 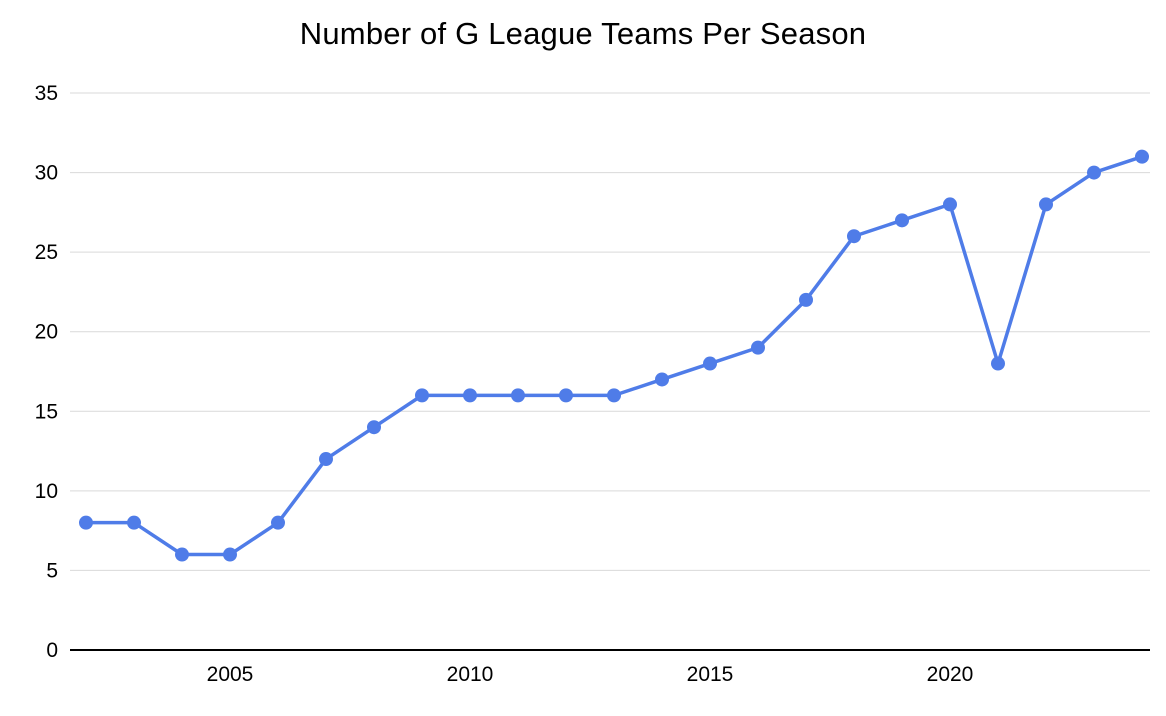 What do you see at coordinates (583, 33) in the screenshot?
I see `chart-title: Number of G League Teams Per Season` at bounding box center [583, 33].